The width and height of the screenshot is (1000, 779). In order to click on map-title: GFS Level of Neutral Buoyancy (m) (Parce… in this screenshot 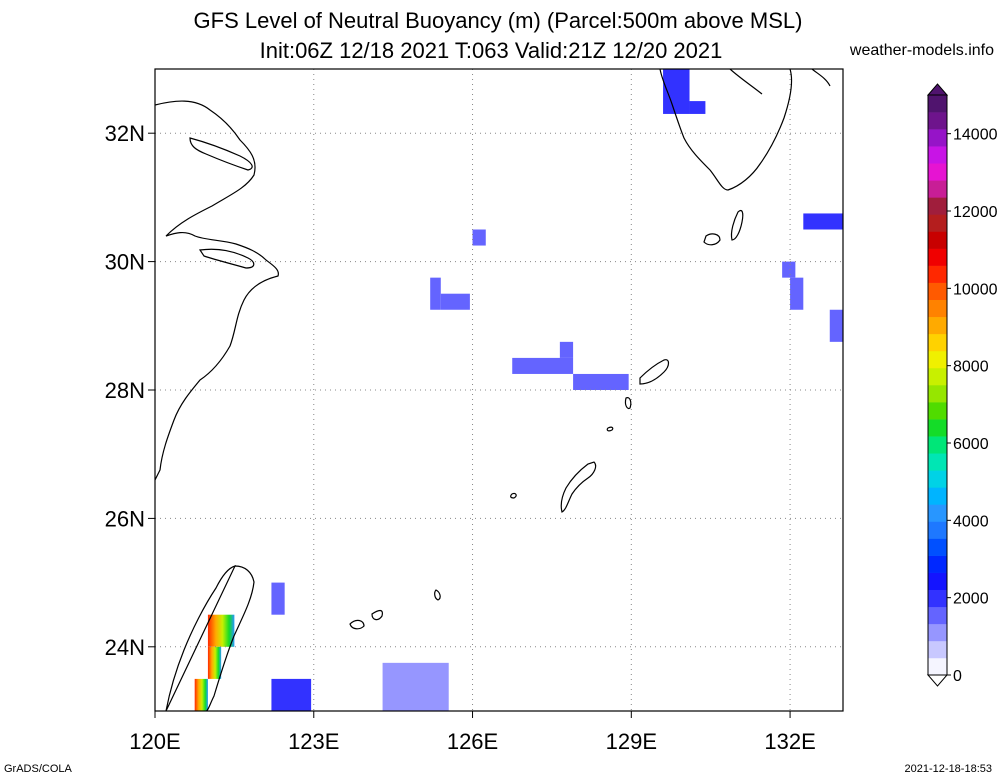, I will do `click(498, 20)`.